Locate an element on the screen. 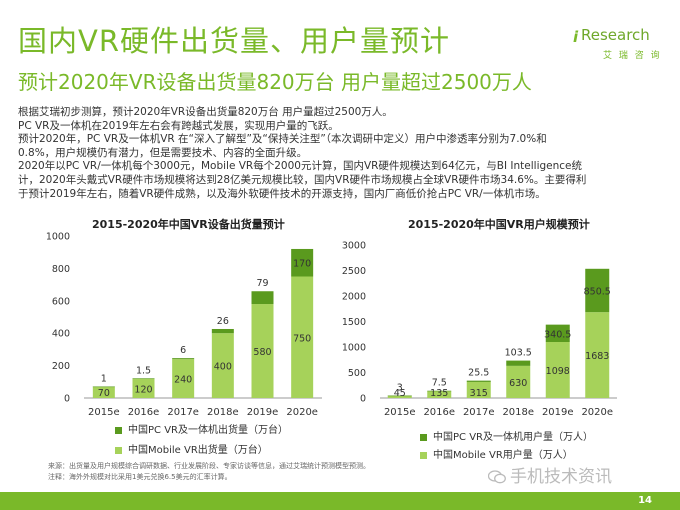 The image size is (680, 510). chart2-data-label-pc: 850.5 is located at coordinates (597, 291).